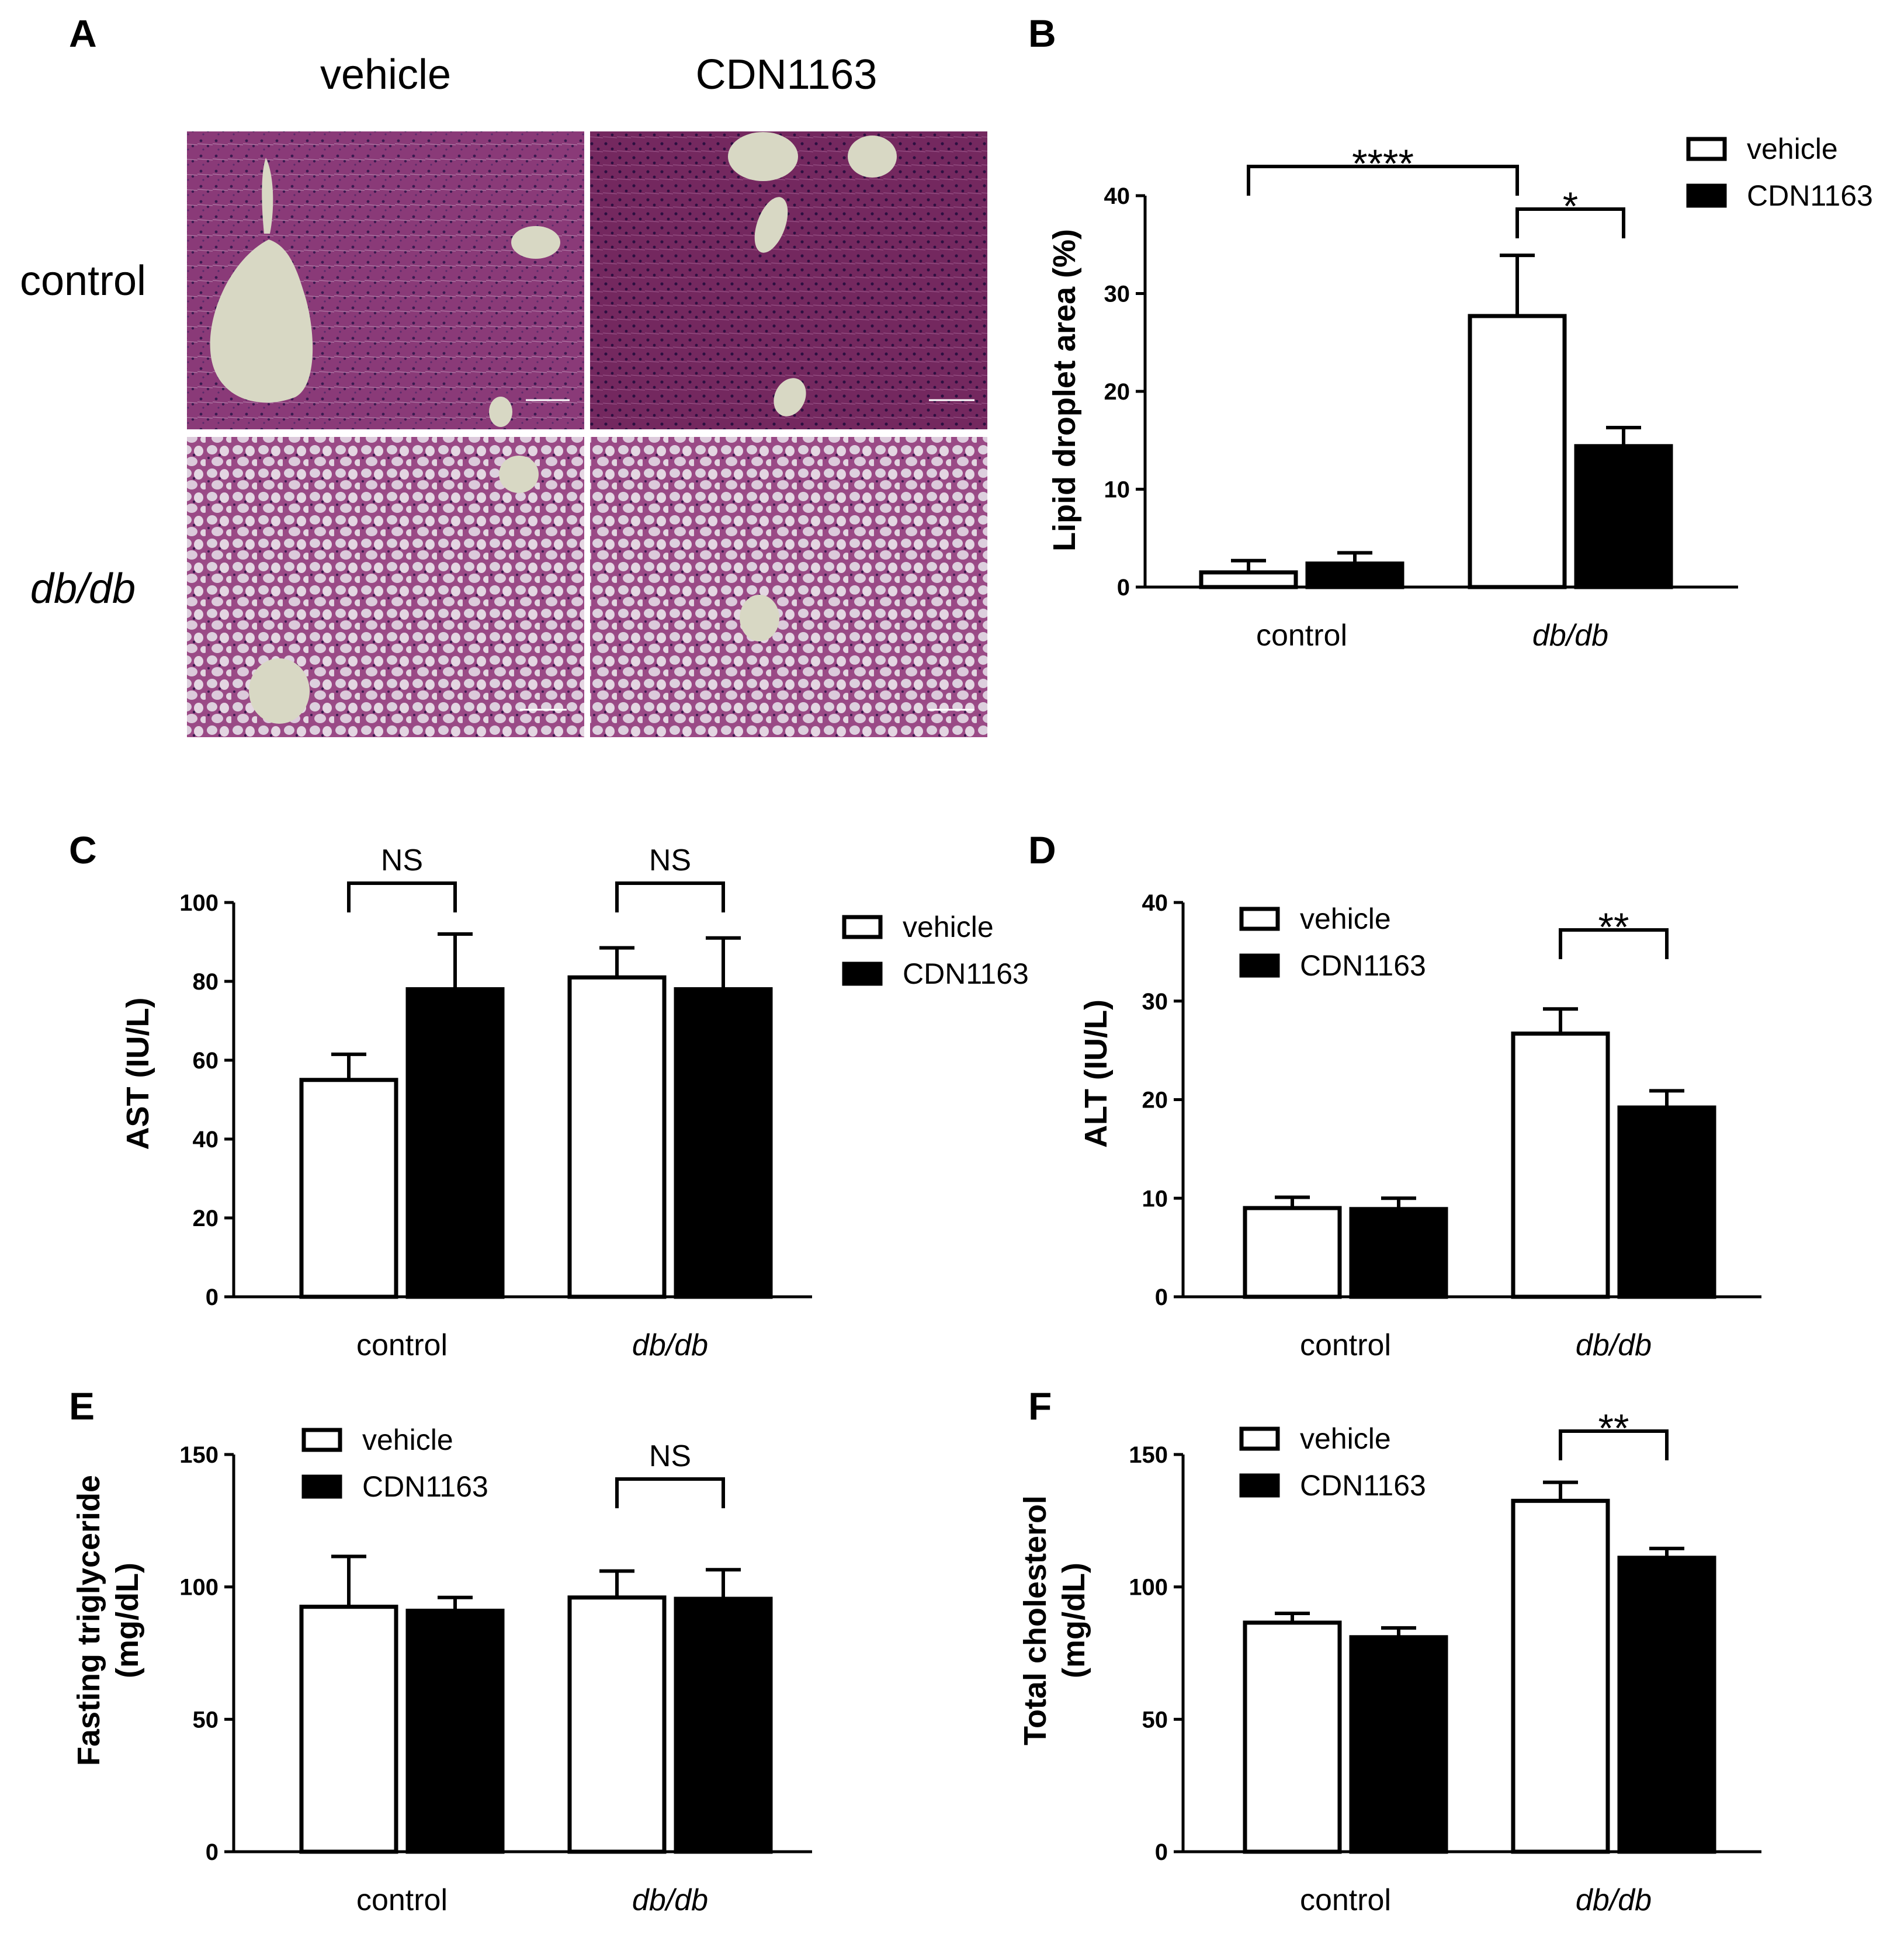 The image size is (1904, 1937). Describe the element at coordinates (1248, 579) in the screenshot. I see `chart-b-bar-control-vehicle` at that location.